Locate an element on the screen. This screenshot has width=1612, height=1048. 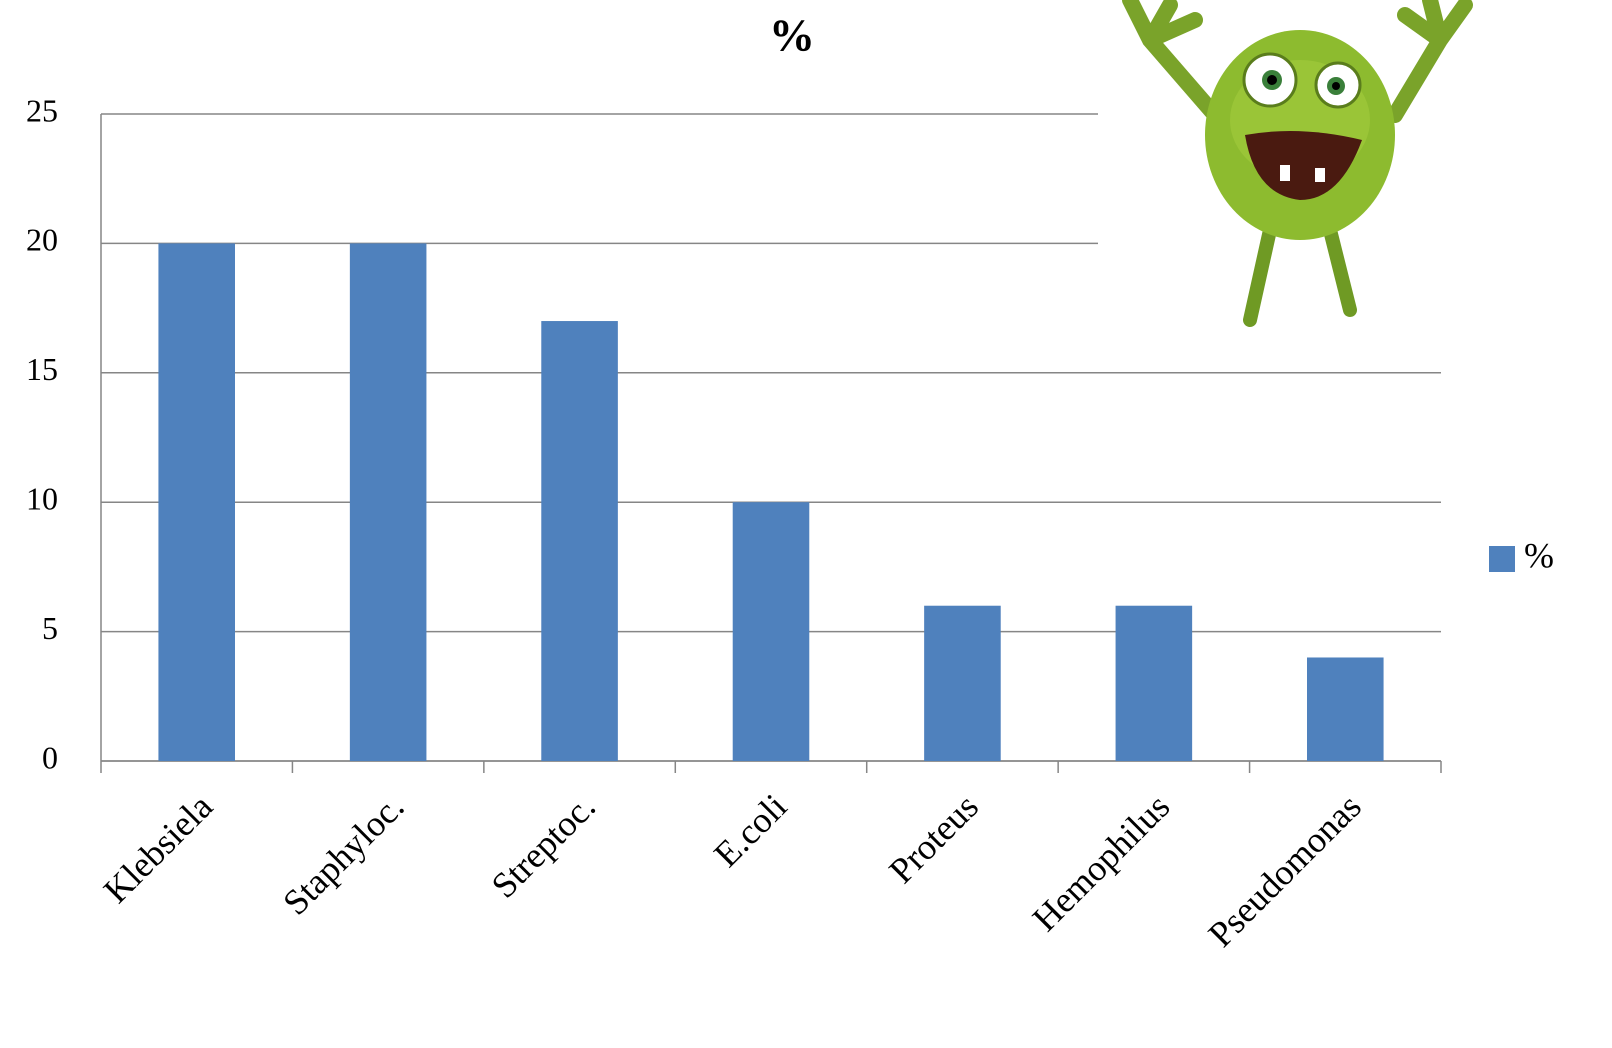
x-tick-label: Staphyloc. is located at coordinates (343, 854).